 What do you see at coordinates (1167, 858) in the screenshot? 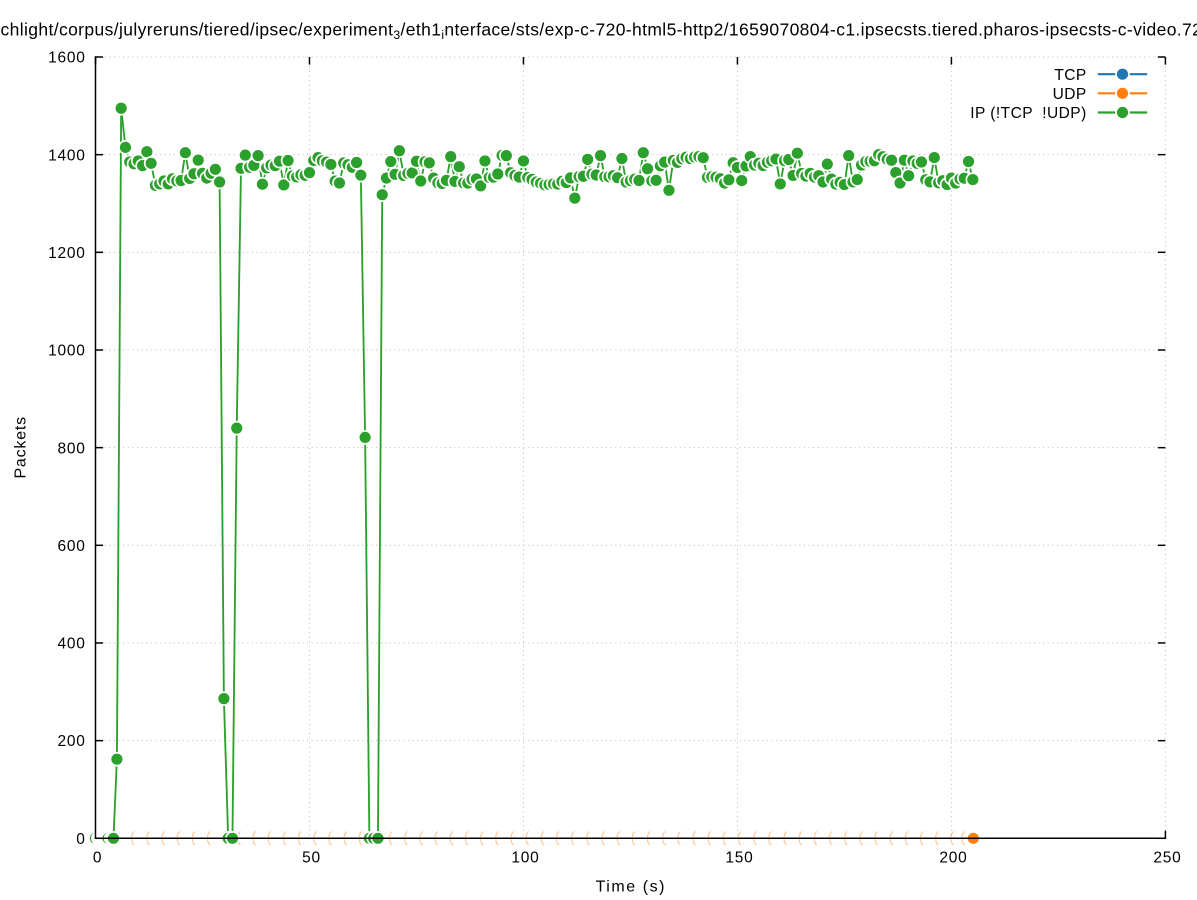
I see `svg-text: 250` at bounding box center [1167, 858].